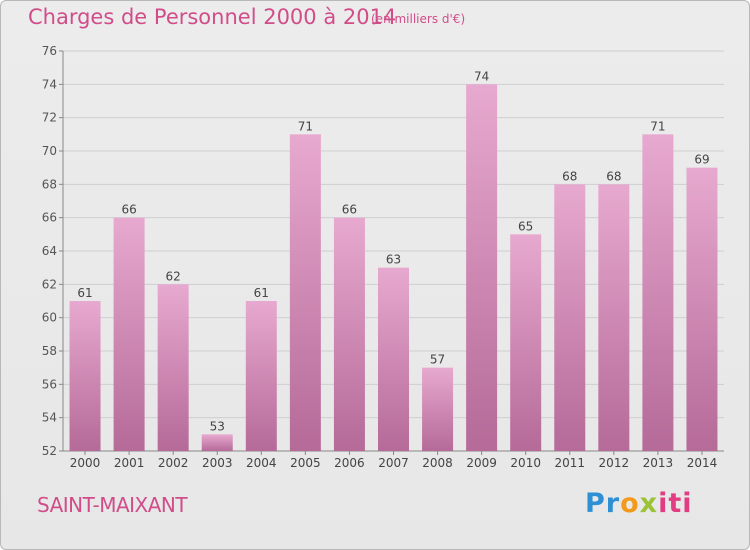 The width and height of the screenshot is (750, 550). I want to click on y-tick-label: 74, so click(49, 84).